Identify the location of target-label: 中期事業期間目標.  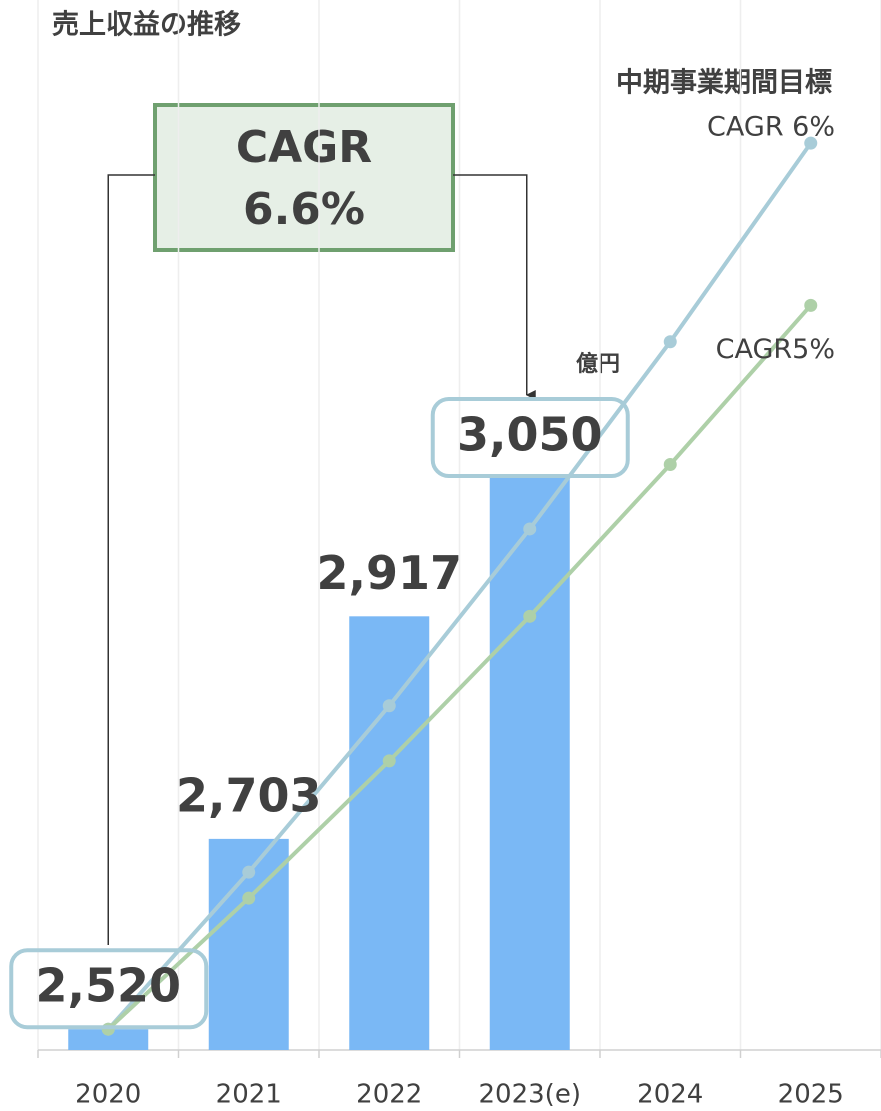
(724, 83).